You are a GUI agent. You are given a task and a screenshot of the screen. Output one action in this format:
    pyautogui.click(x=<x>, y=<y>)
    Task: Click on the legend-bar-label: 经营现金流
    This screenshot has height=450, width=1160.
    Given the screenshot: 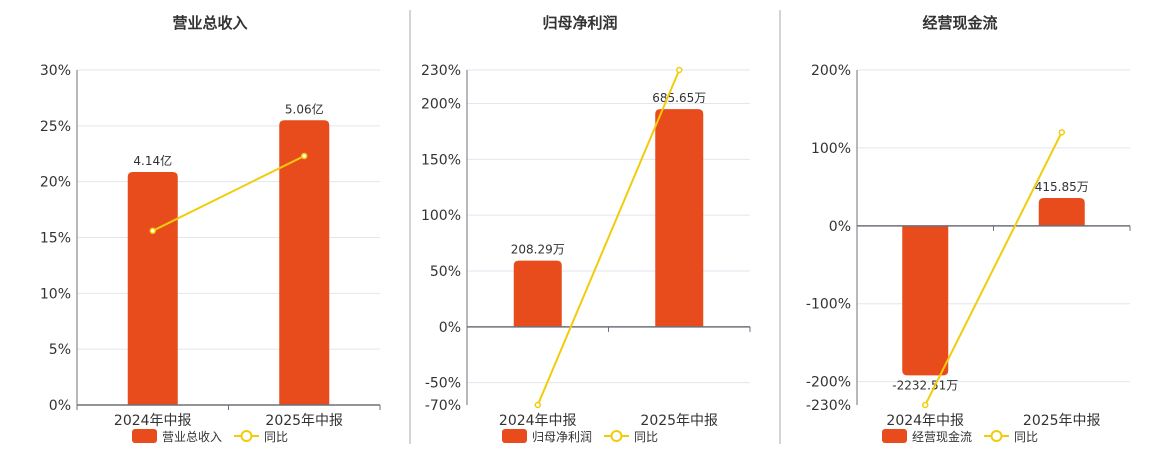 What is the action you would take?
    pyautogui.click(x=942, y=436)
    